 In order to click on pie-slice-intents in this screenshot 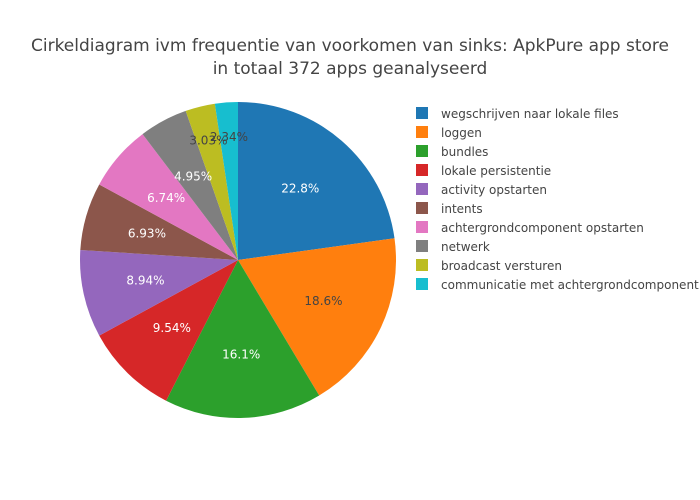, I will do `click(159, 222)`.